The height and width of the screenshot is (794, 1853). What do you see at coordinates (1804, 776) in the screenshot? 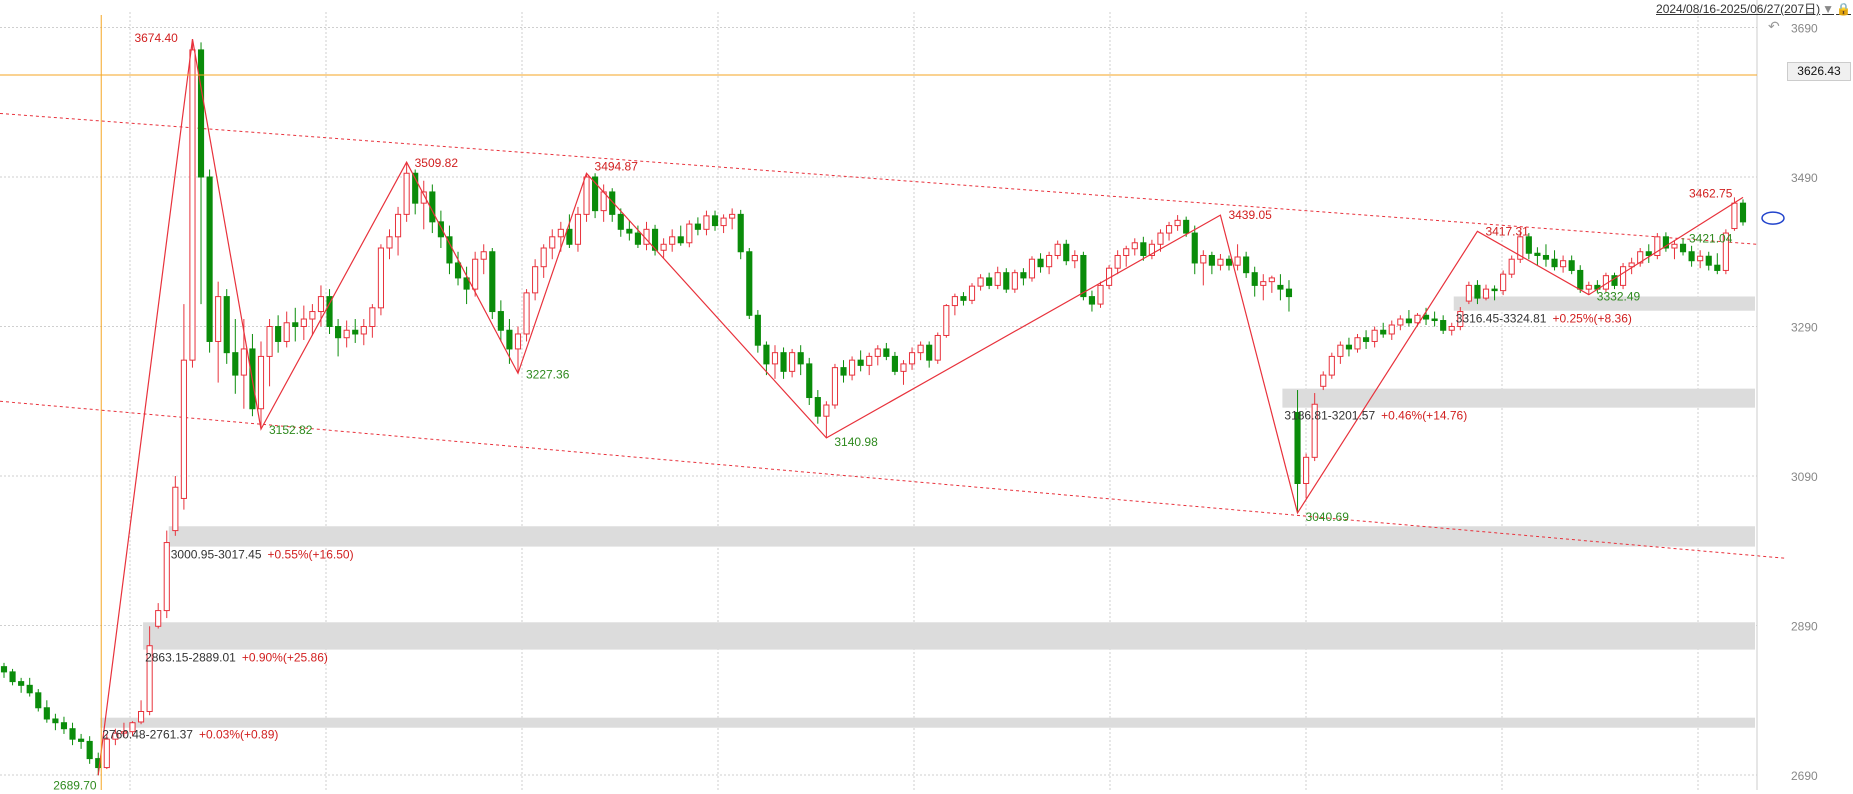
I see `y-tick-label: 2690` at bounding box center [1804, 776].